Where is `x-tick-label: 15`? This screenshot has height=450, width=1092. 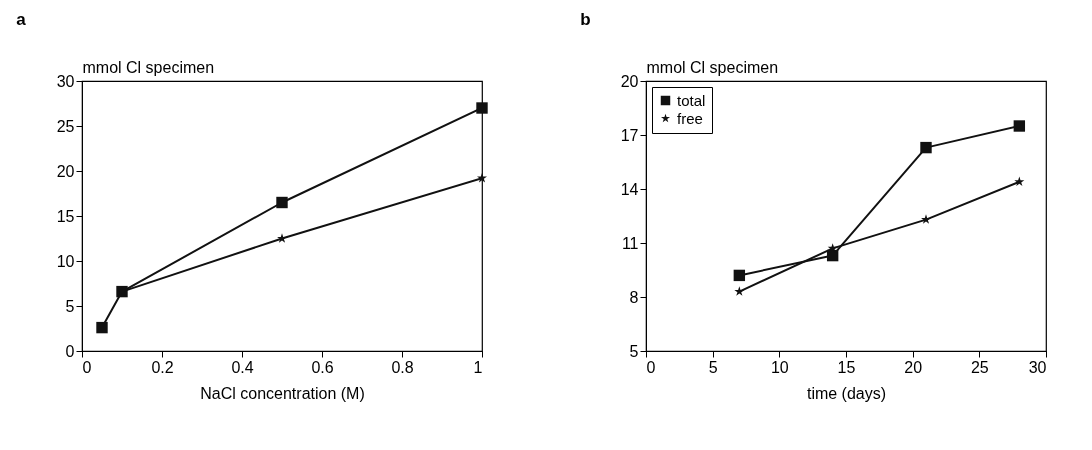
x-tick-label: 15 is located at coordinates (846, 367).